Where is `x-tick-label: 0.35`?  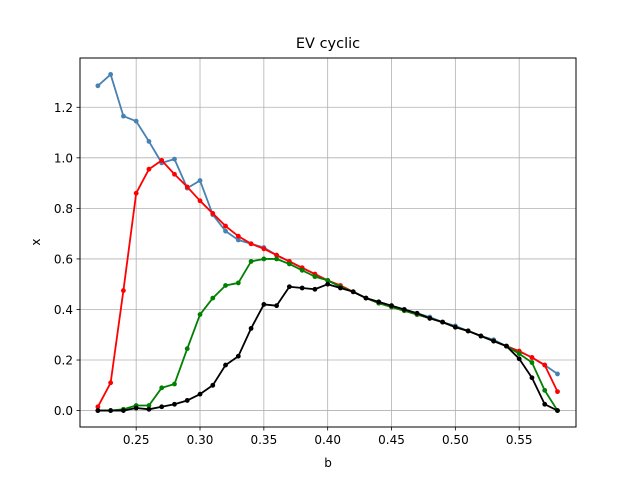
x-tick-label: 0.35 is located at coordinates (263, 440).